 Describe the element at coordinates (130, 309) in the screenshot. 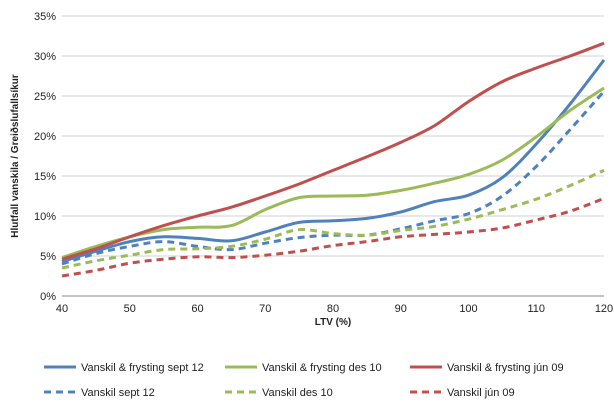

I see `x-tick-label: 50` at that location.